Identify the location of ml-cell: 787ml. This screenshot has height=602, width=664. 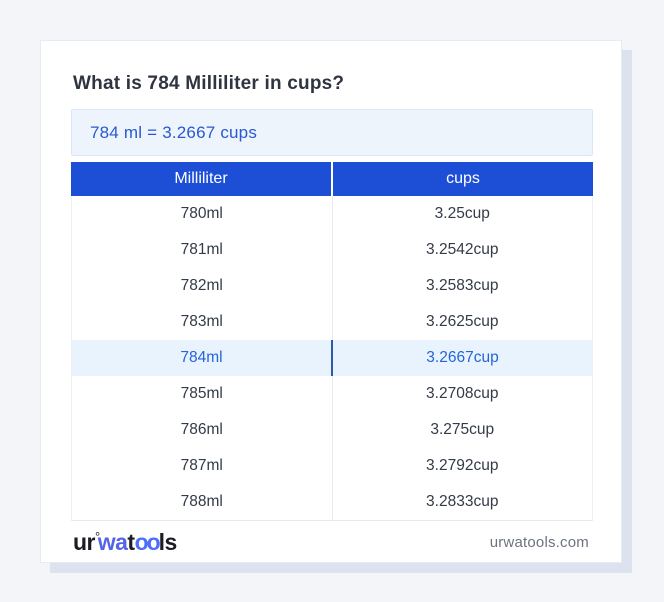
(202, 466).